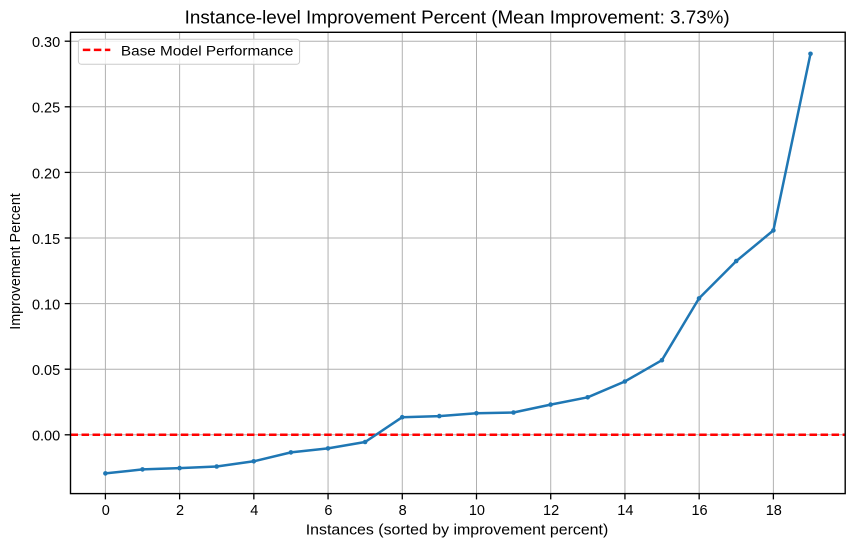 The image size is (855, 547). Describe the element at coordinates (46, 109) in the screenshot. I see `svg-text: 0.25` at that location.